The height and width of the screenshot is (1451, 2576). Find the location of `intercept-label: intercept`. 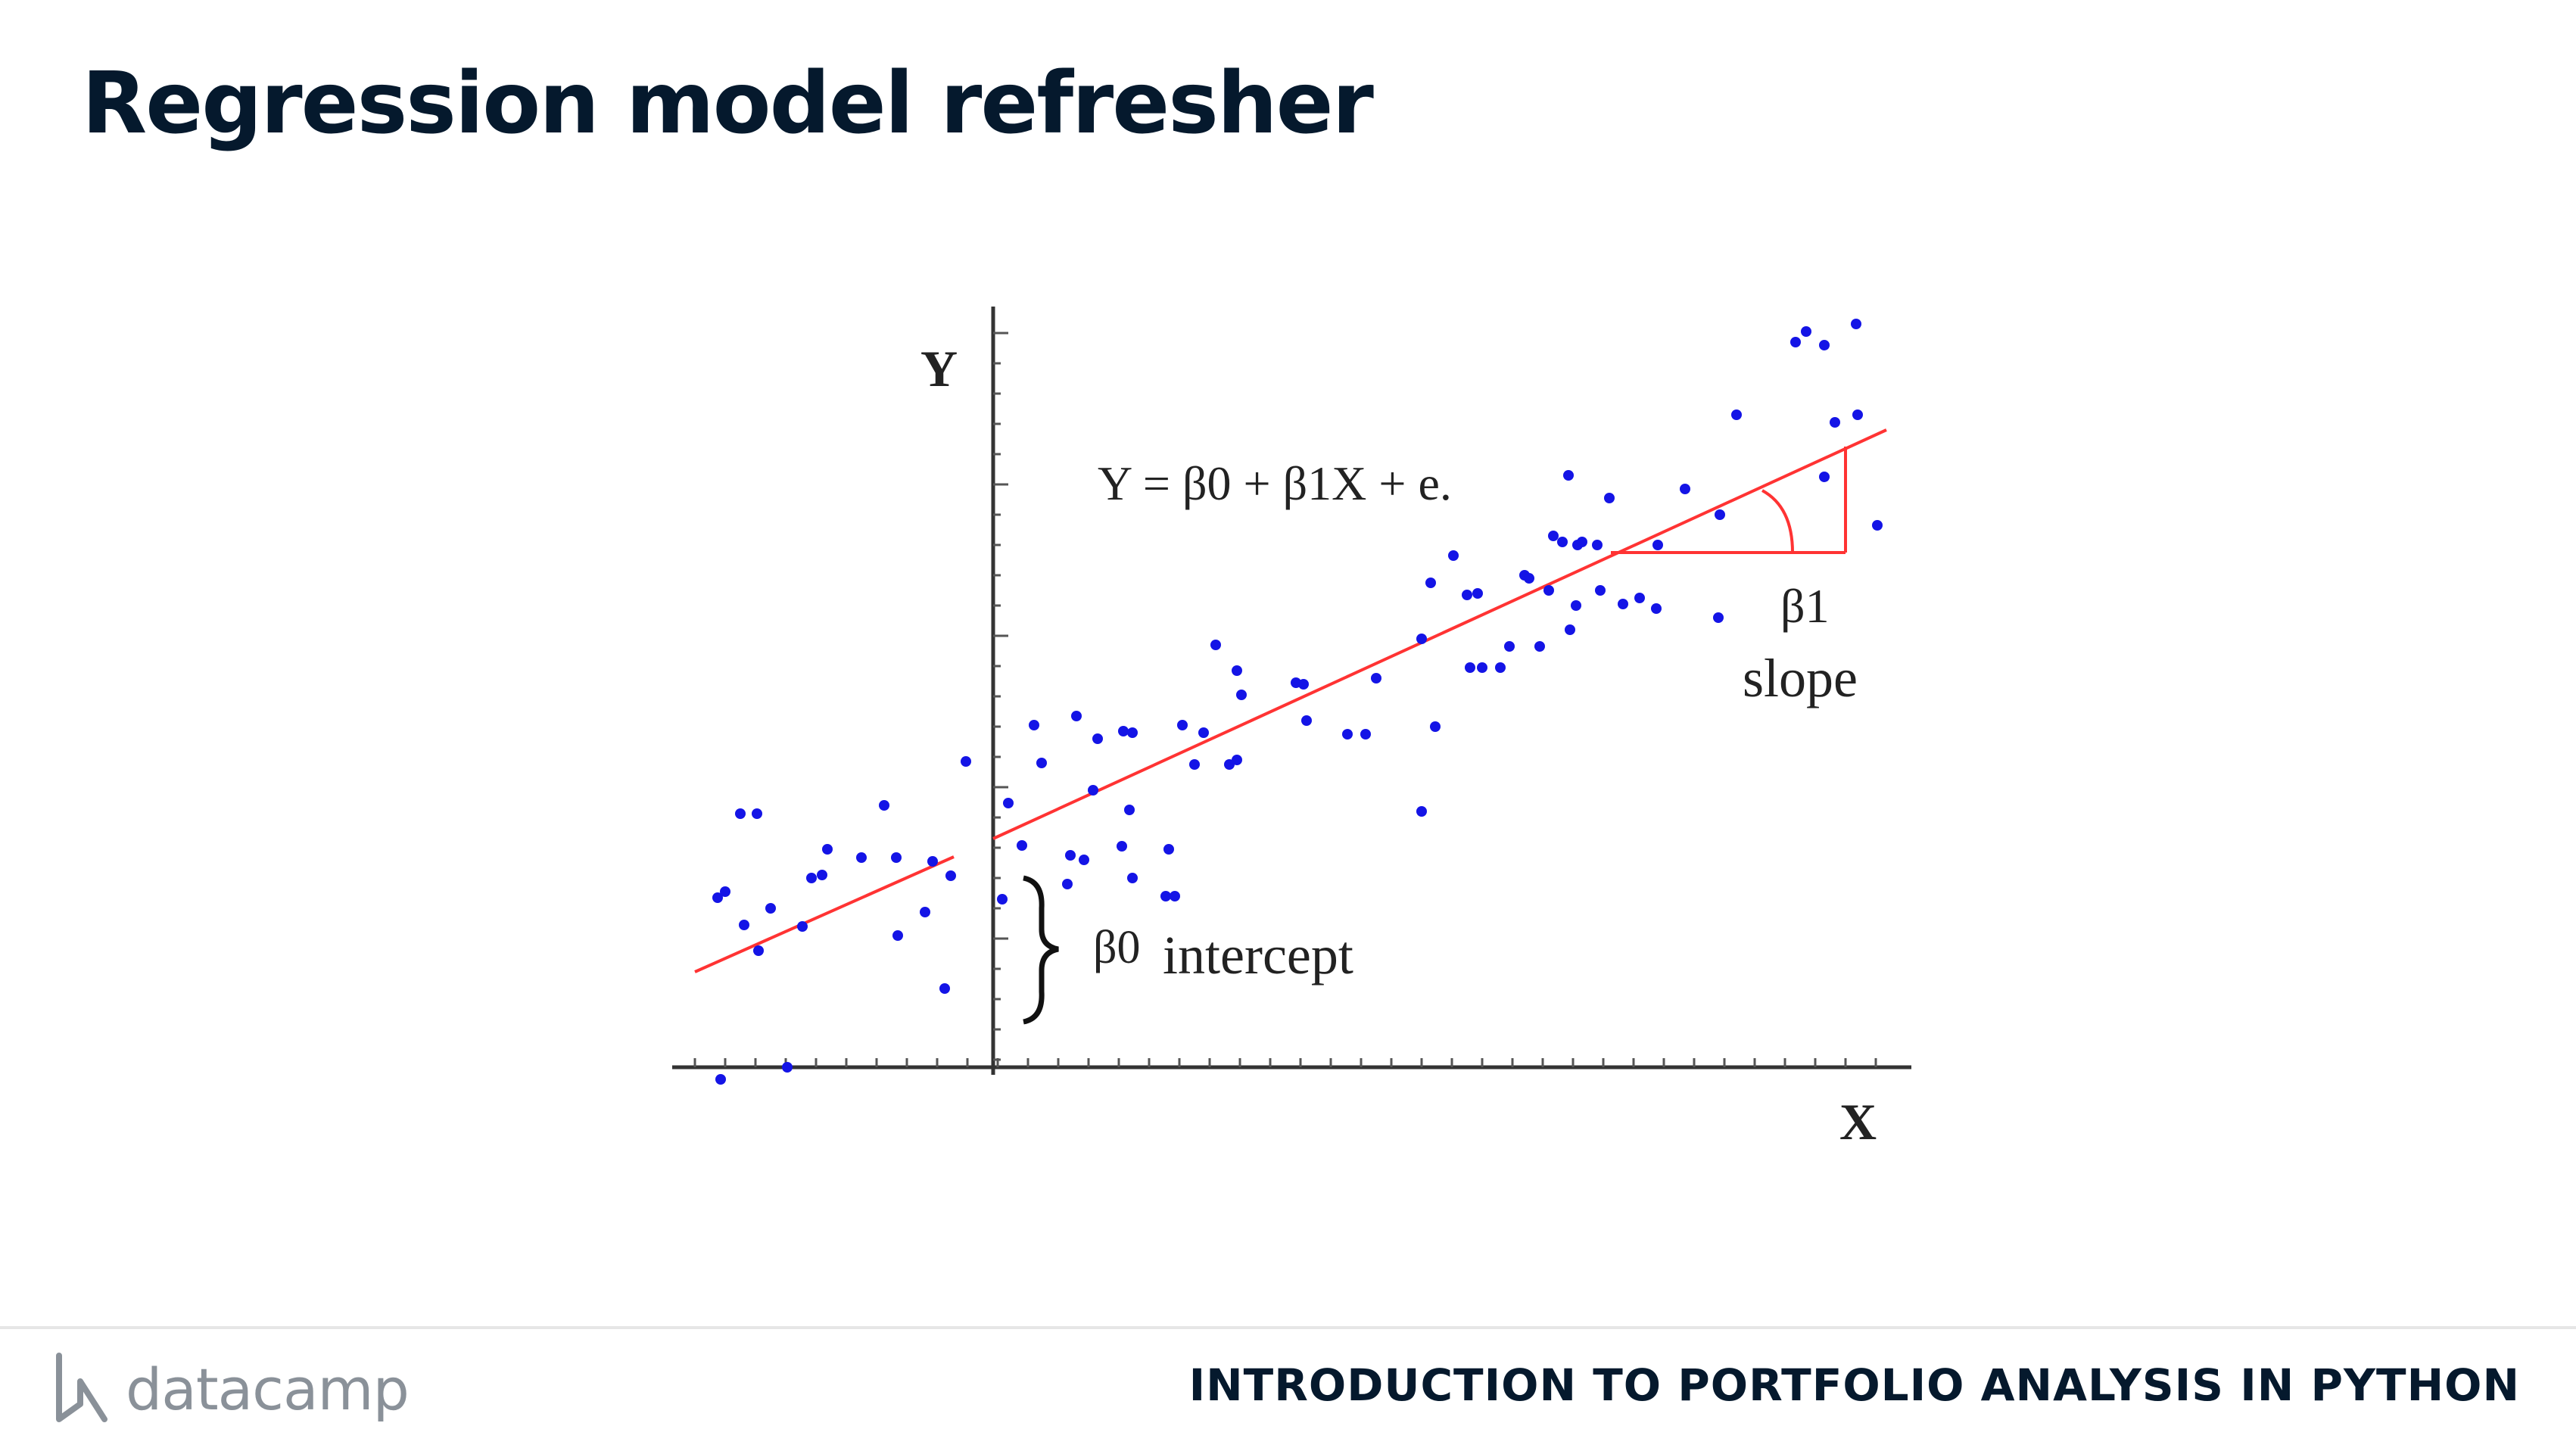

intercept-label: intercept is located at coordinates (1258, 955).